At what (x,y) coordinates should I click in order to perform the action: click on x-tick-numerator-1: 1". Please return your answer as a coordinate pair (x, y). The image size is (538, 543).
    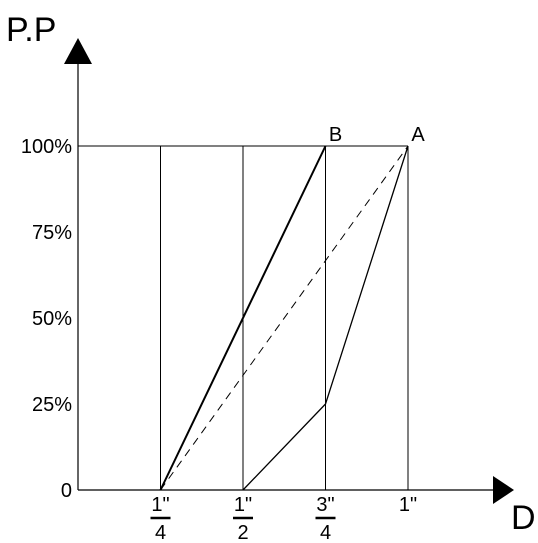
    Looking at the image, I should click on (243, 505).